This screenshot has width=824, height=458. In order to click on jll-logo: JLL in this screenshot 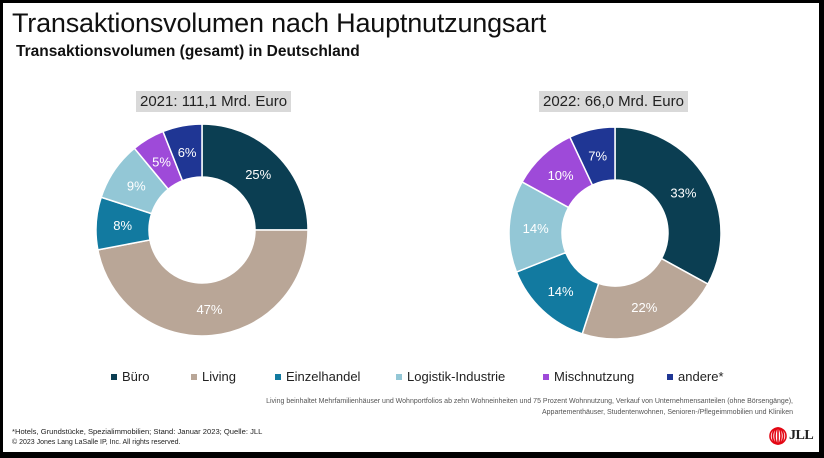, I will do `click(791, 436)`.